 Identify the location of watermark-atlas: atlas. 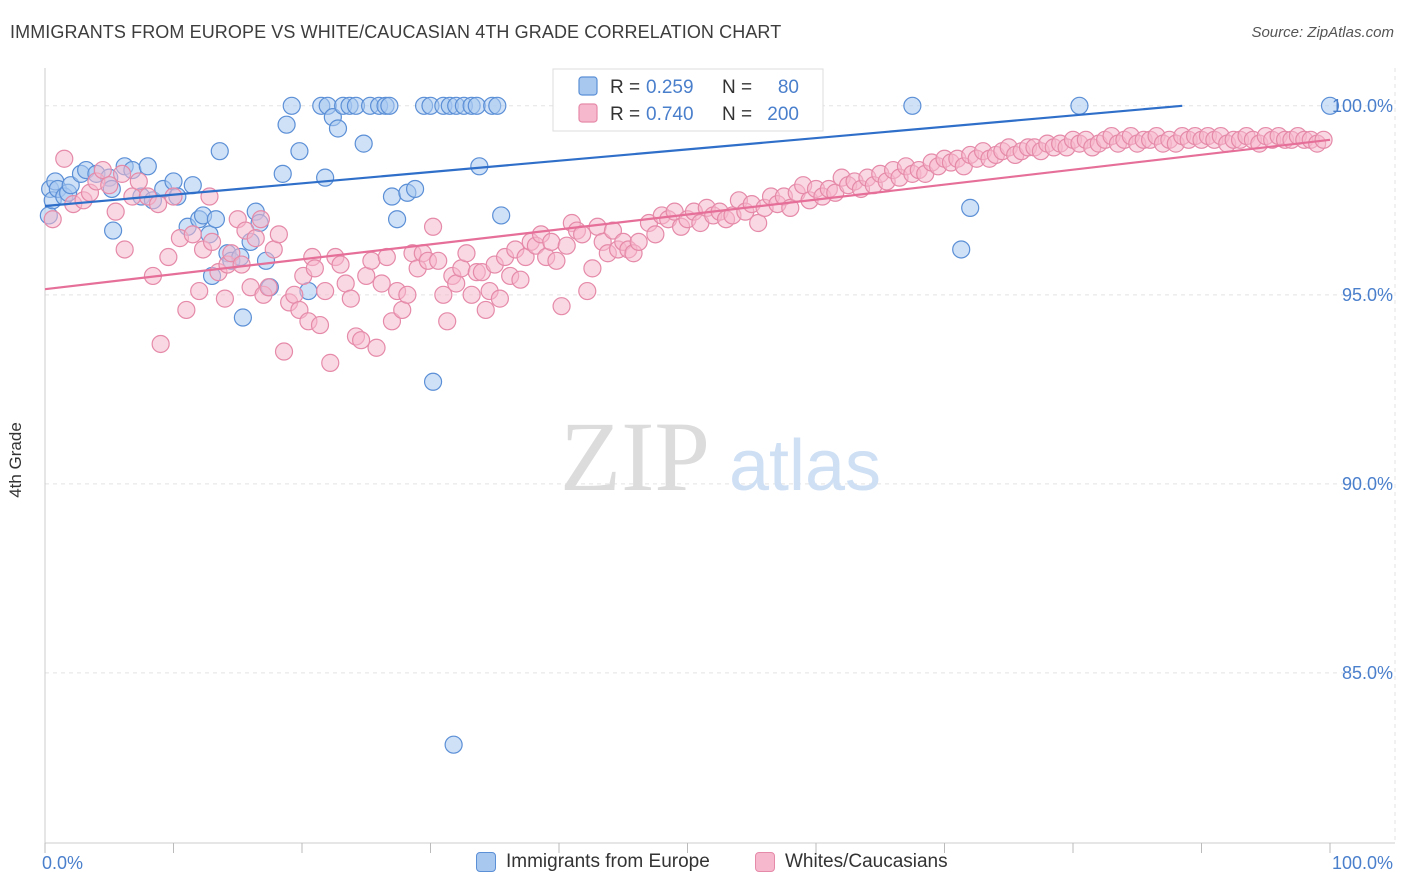
(805, 466).